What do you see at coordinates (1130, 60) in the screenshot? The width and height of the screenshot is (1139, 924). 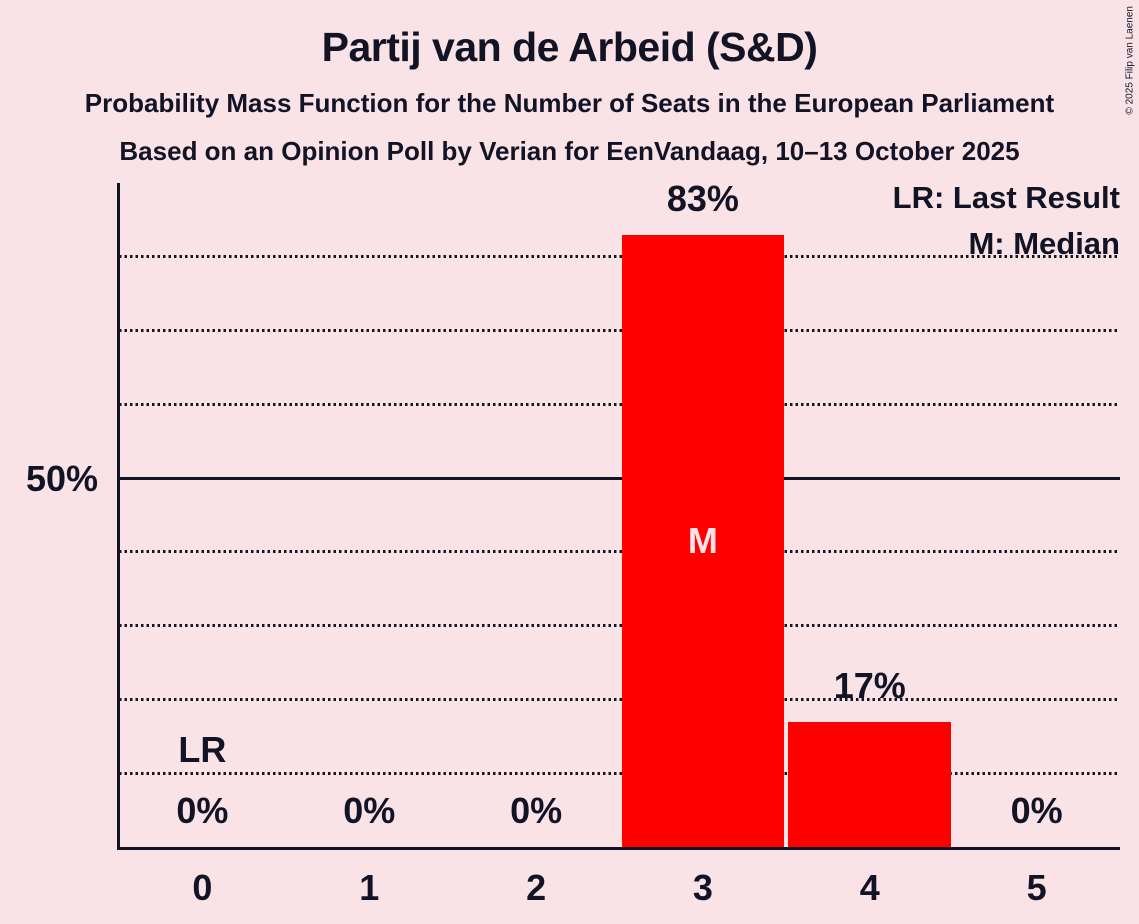 I see `copyright-notice: © 2025 Filip van Laenen` at bounding box center [1130, 60].